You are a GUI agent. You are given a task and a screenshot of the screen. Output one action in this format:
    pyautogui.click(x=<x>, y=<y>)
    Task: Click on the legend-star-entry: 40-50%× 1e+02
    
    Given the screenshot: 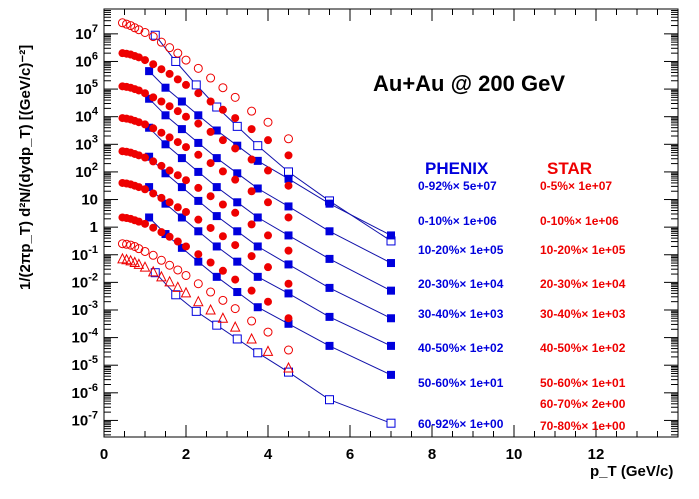 What is the action you would take?
    pyautogui.click(x=583, y=348)
    